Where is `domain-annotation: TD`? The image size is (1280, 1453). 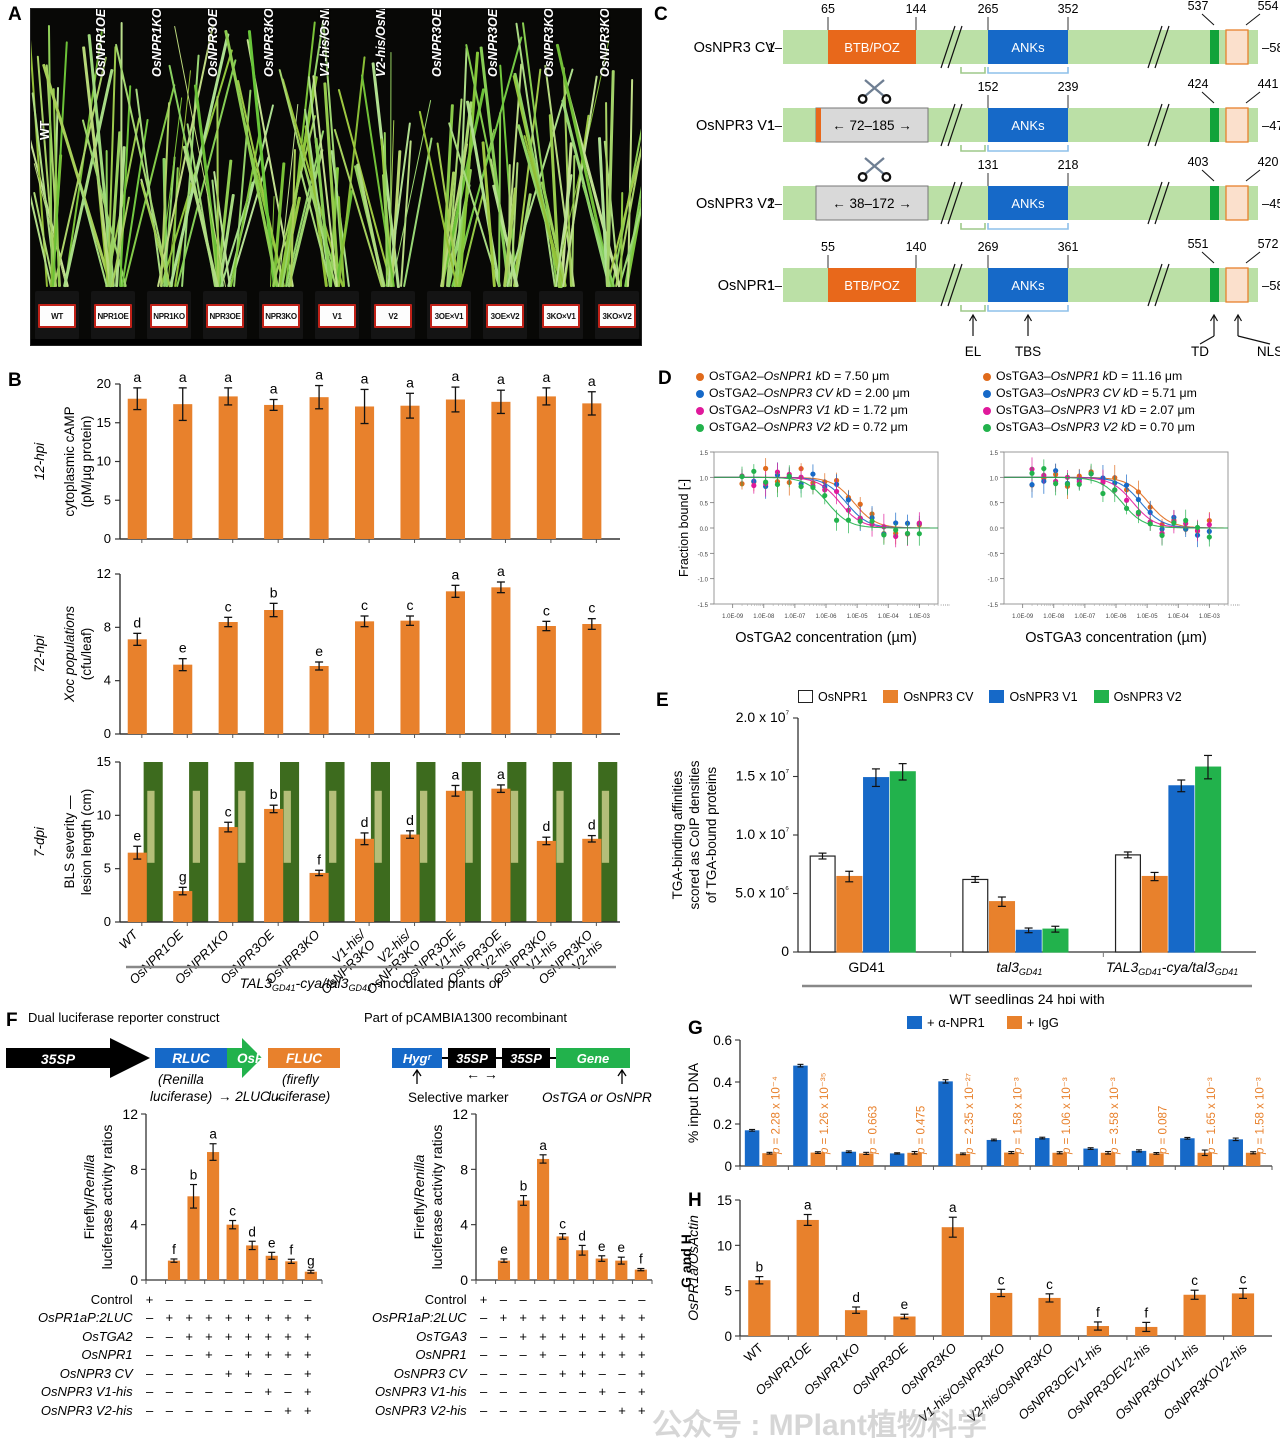
domain-annotation: TD is located at coordinates (1200, 351).